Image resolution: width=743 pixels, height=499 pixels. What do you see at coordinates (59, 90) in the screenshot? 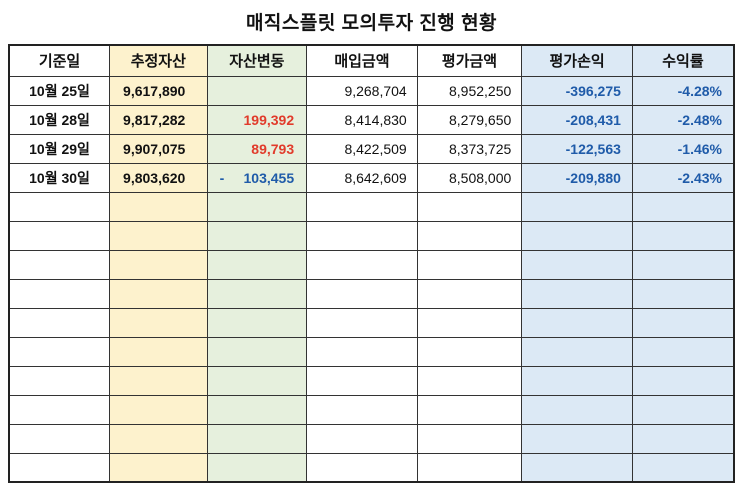
I see `cell-date: 10월 25일` at bounding box center [59, 90].